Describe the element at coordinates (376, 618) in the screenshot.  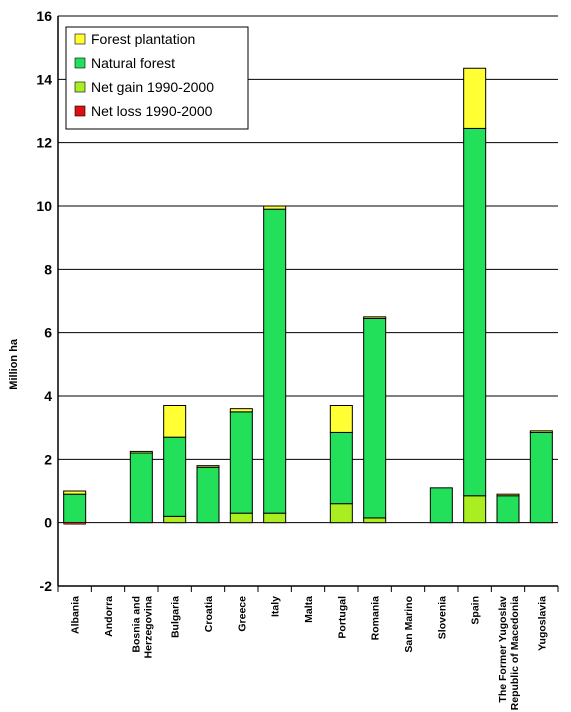
I see `x-tick-label: Romania` at that location.